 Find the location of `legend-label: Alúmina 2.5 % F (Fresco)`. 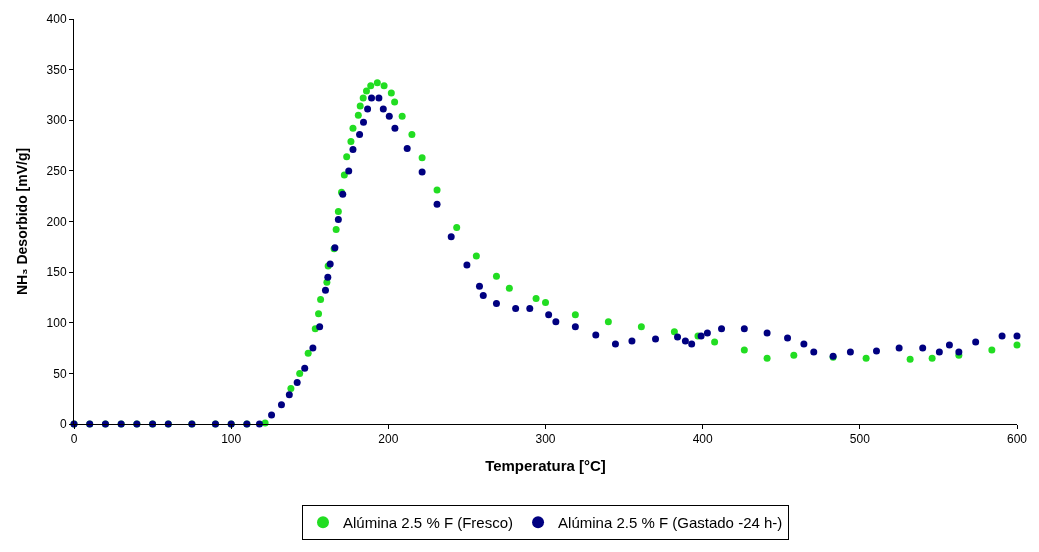

legend-label: Alúmina 2.5 % F (Fresco) is located at coordinates (428, 523).